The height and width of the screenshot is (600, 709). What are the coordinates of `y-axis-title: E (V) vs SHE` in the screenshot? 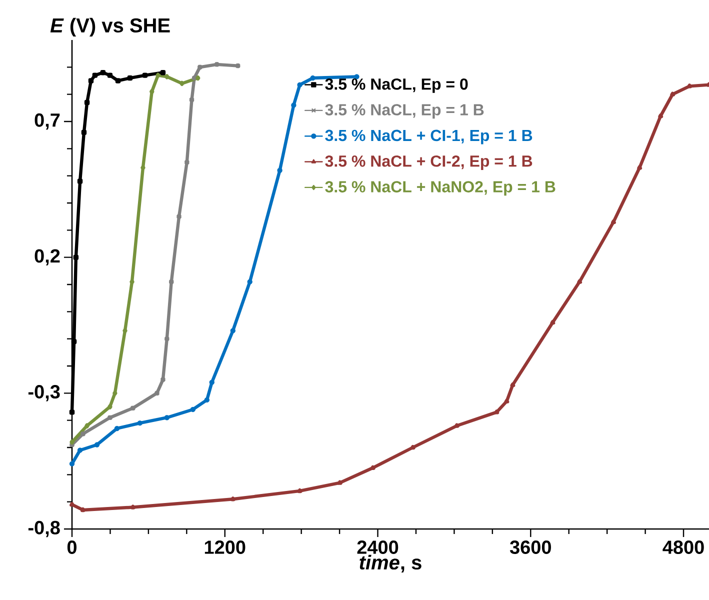 It's located at (110, 27).